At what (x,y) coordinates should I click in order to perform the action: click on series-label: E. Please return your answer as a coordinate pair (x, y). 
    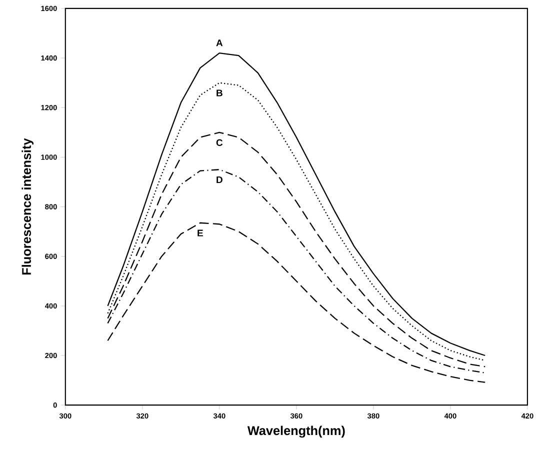
    Looking at the image, I should click on (200, 233).